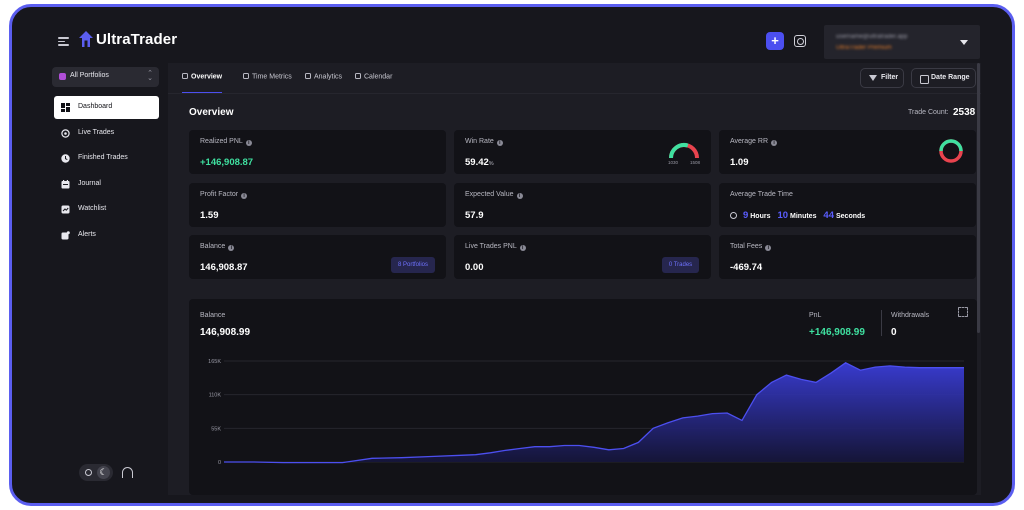 The height and width of the screenshot is (510, 1024). Describe the element at coordinates (943, 78) in the screenshot. I see `date-range-button: Date Range` at that location.